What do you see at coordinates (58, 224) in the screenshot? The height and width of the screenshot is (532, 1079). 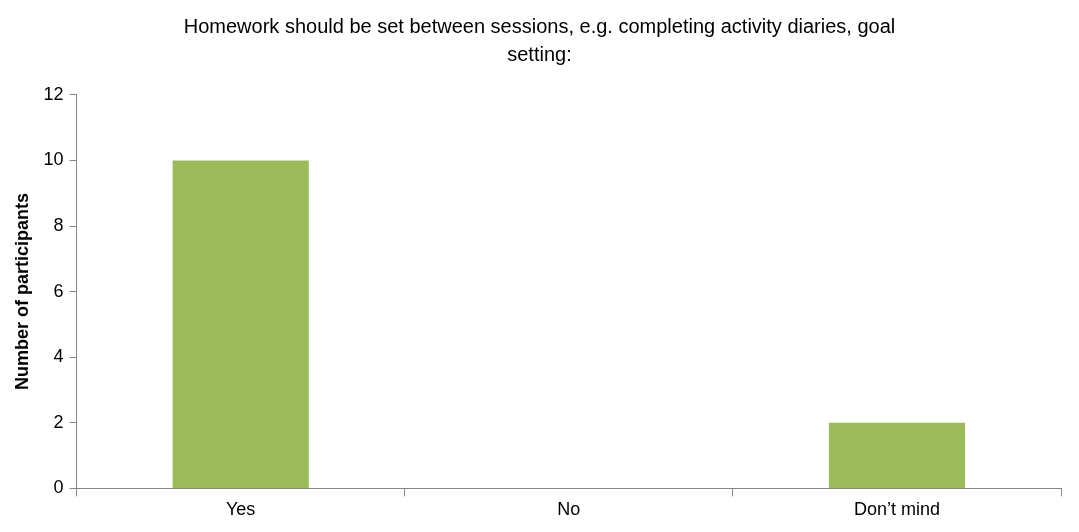 I see `y-tick-label: 8` at bounding box center [58, 224].